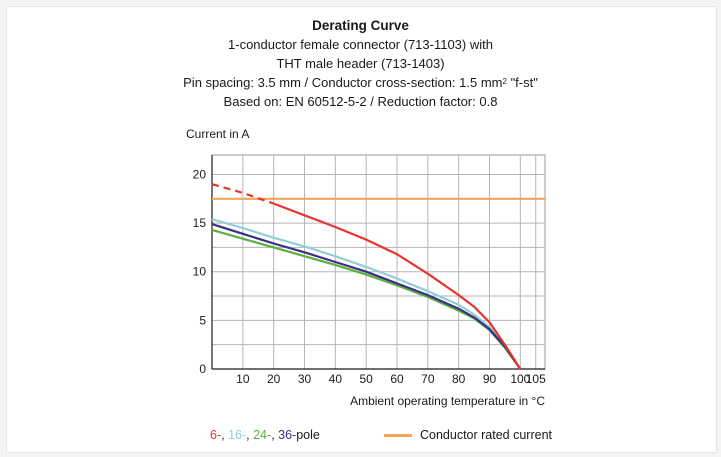 The image size is (721, 457). I want to click on x-tick-label: 70, so click(428, 379).